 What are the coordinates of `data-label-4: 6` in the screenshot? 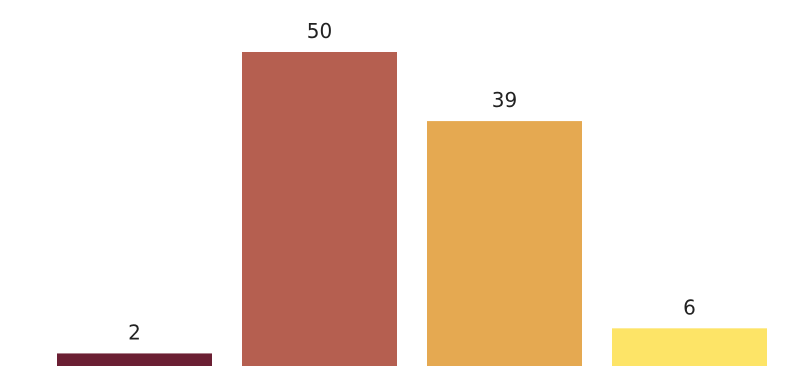 It's located at (689, 307).